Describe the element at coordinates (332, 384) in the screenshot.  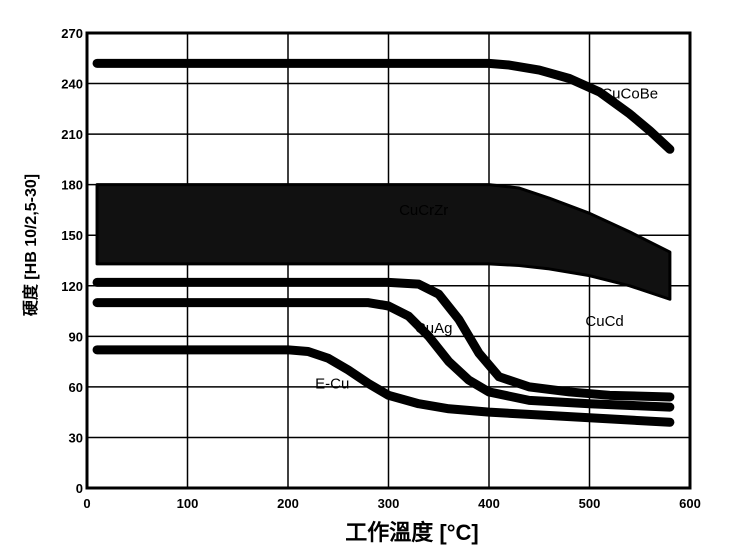
I see `series-label-e-cu: E-Cu` at that location.